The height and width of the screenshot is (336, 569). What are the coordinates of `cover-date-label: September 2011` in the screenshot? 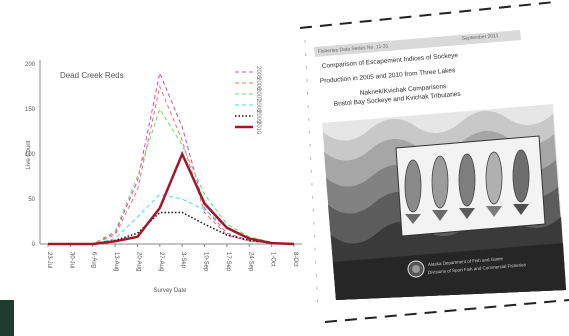 It's located at (480, 37).